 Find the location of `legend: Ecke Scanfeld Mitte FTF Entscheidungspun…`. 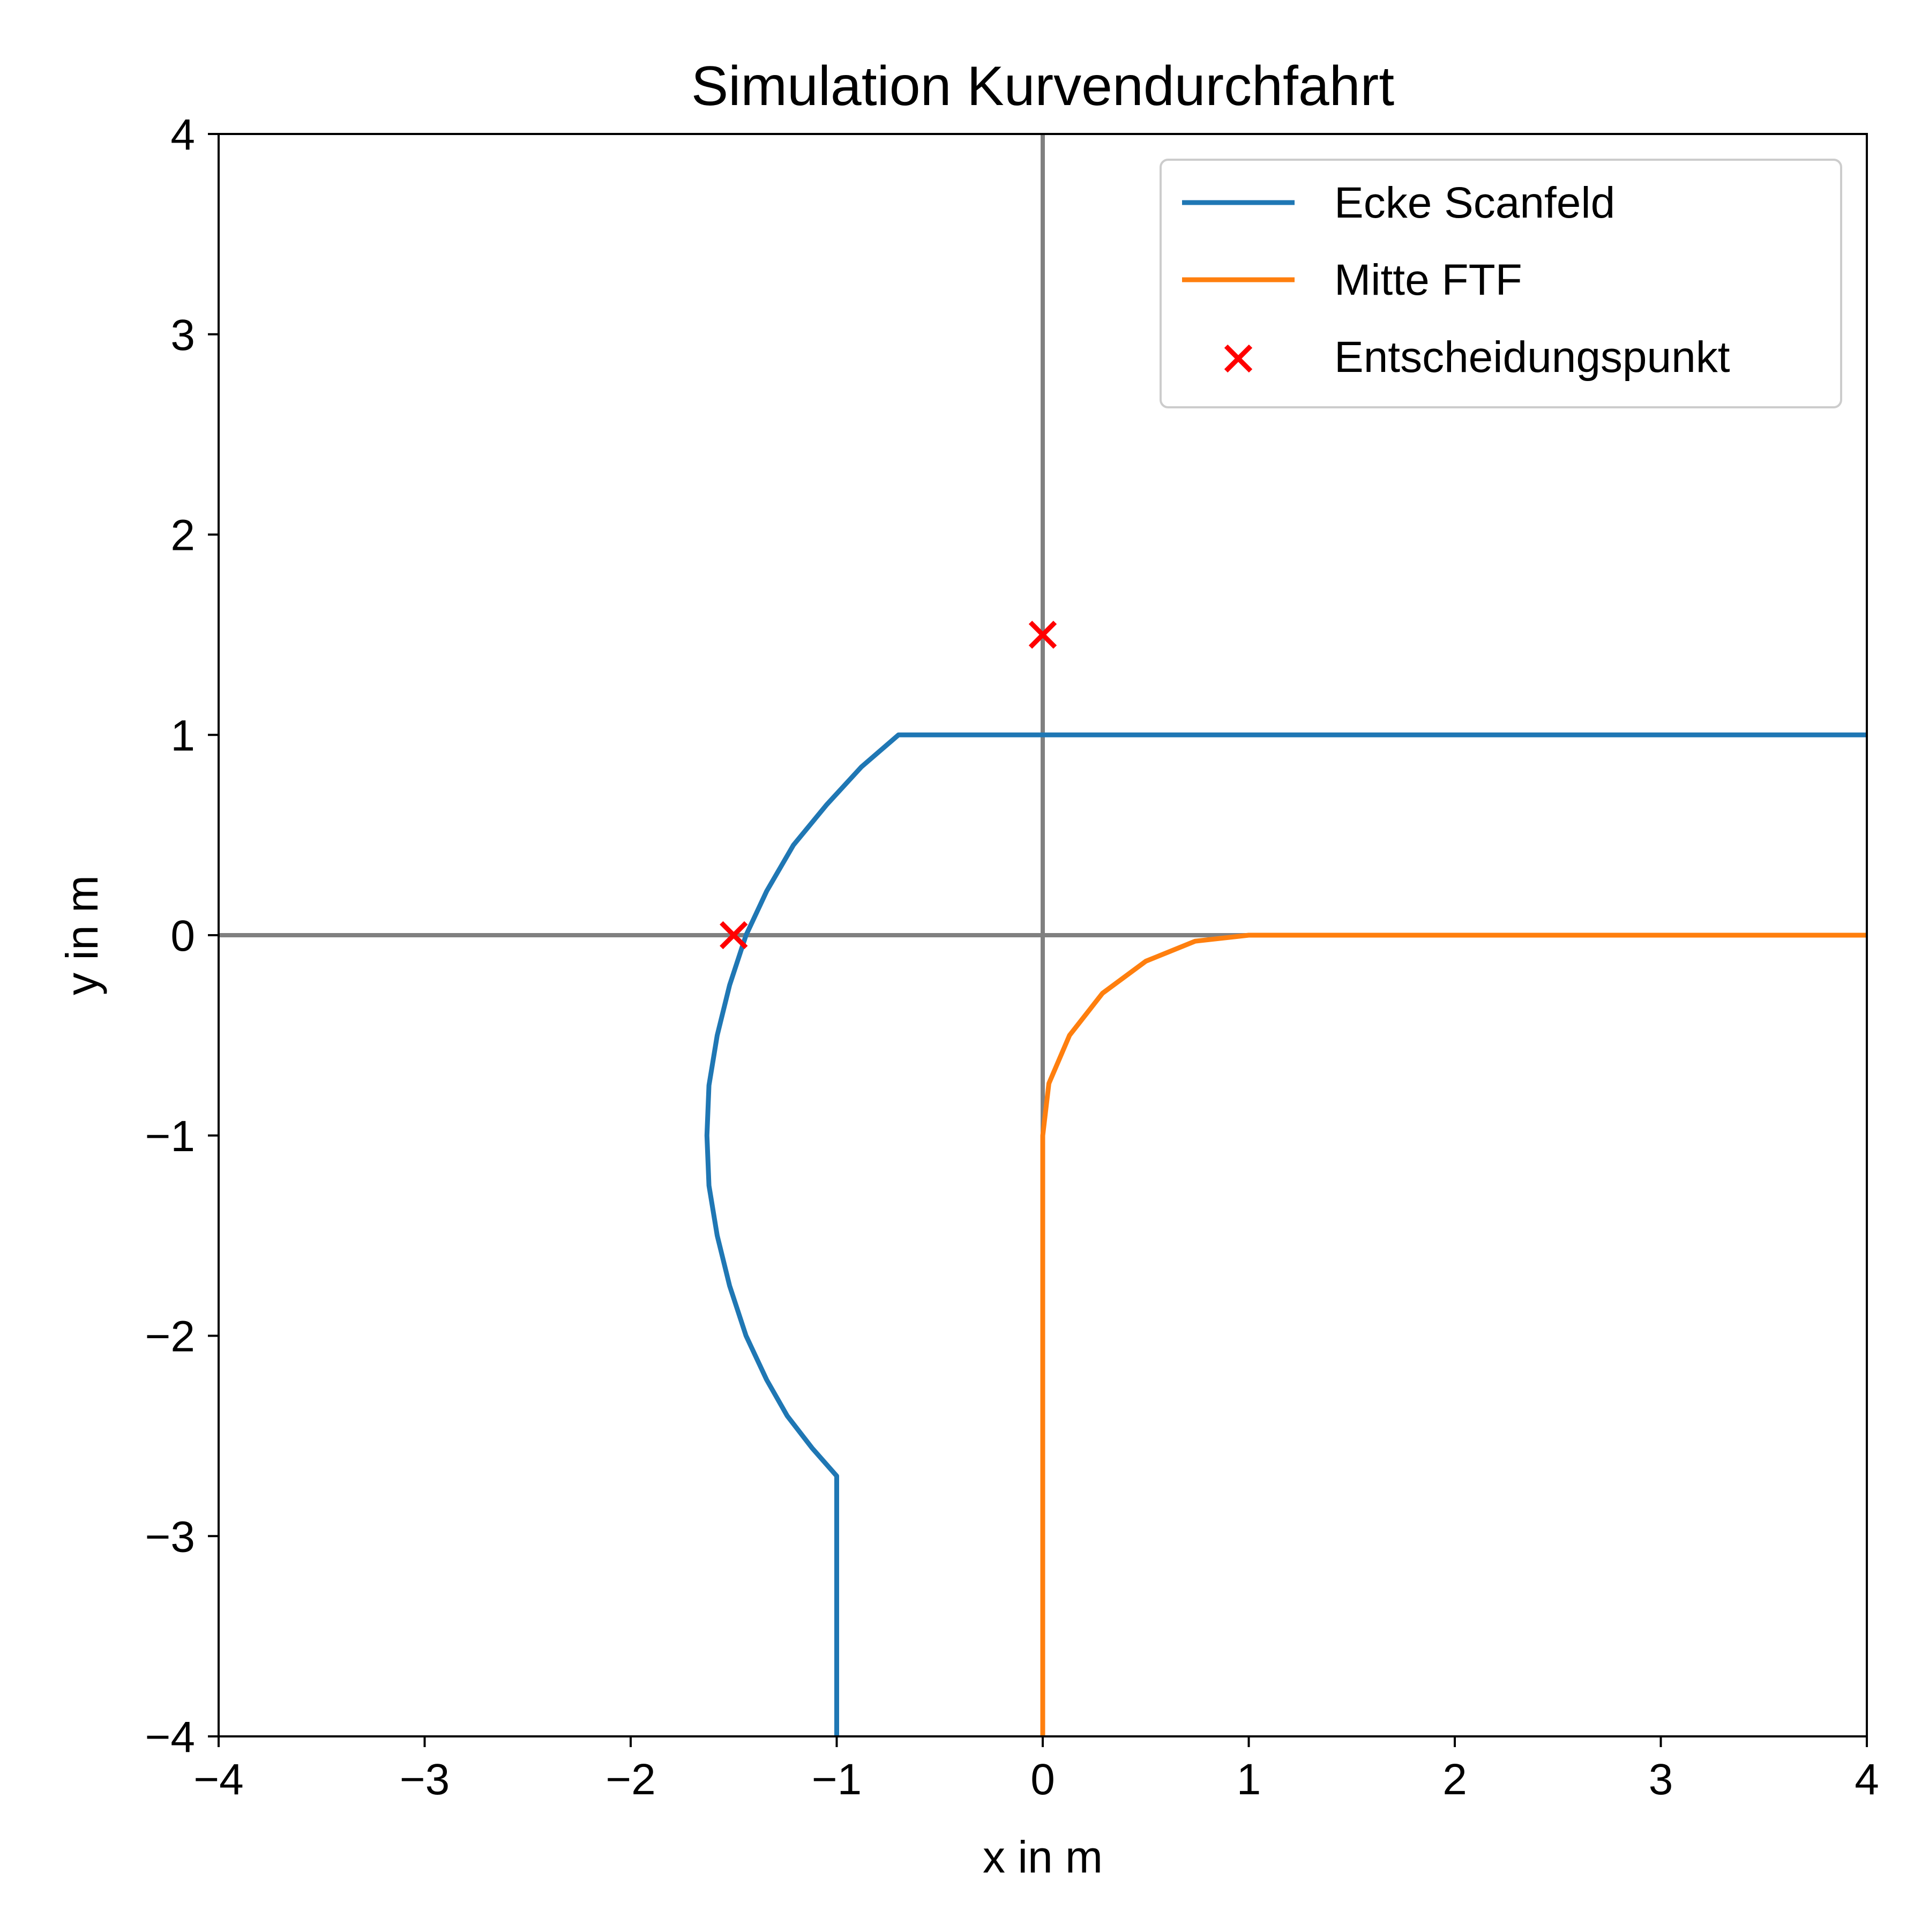

legend: Ecke Scanfeld Mitte FTF Entscheidungspun… is located at coordinates (1501, 283).